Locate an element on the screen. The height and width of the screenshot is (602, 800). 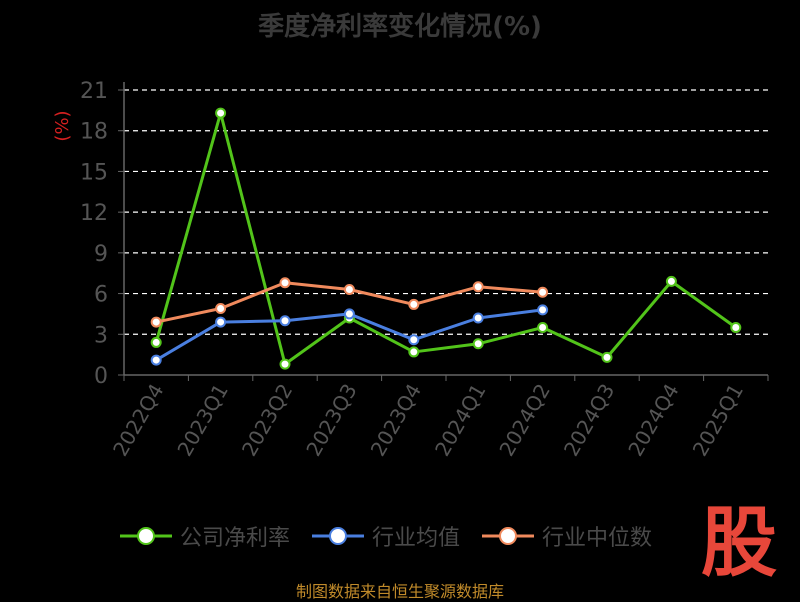
x-tick-label: 2023Q3 is located at coordinates (331, 420).